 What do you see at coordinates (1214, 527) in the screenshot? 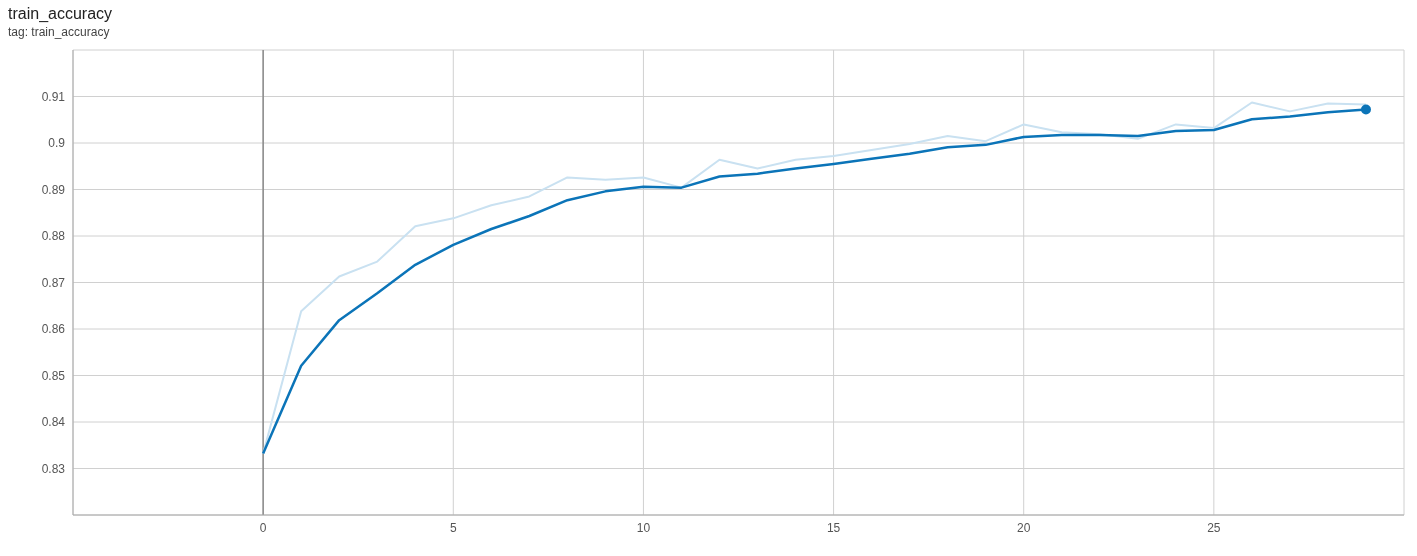
I see `x-tick-label: 25` at bounding box center [1214, 527].